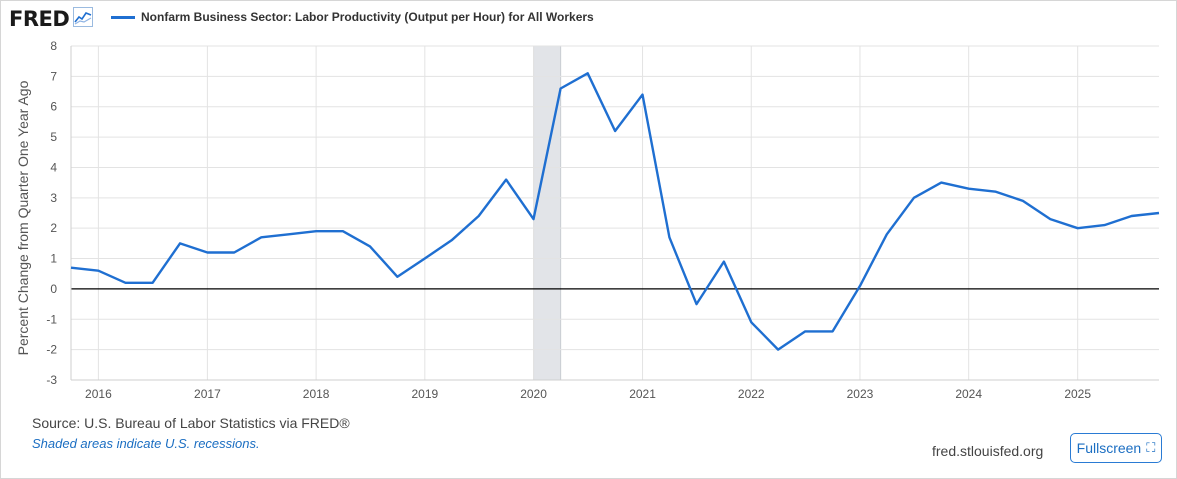  Describe the element at coordinates (968, 394) in the screenshot. I see `x-tick-label: 2024` at that location.